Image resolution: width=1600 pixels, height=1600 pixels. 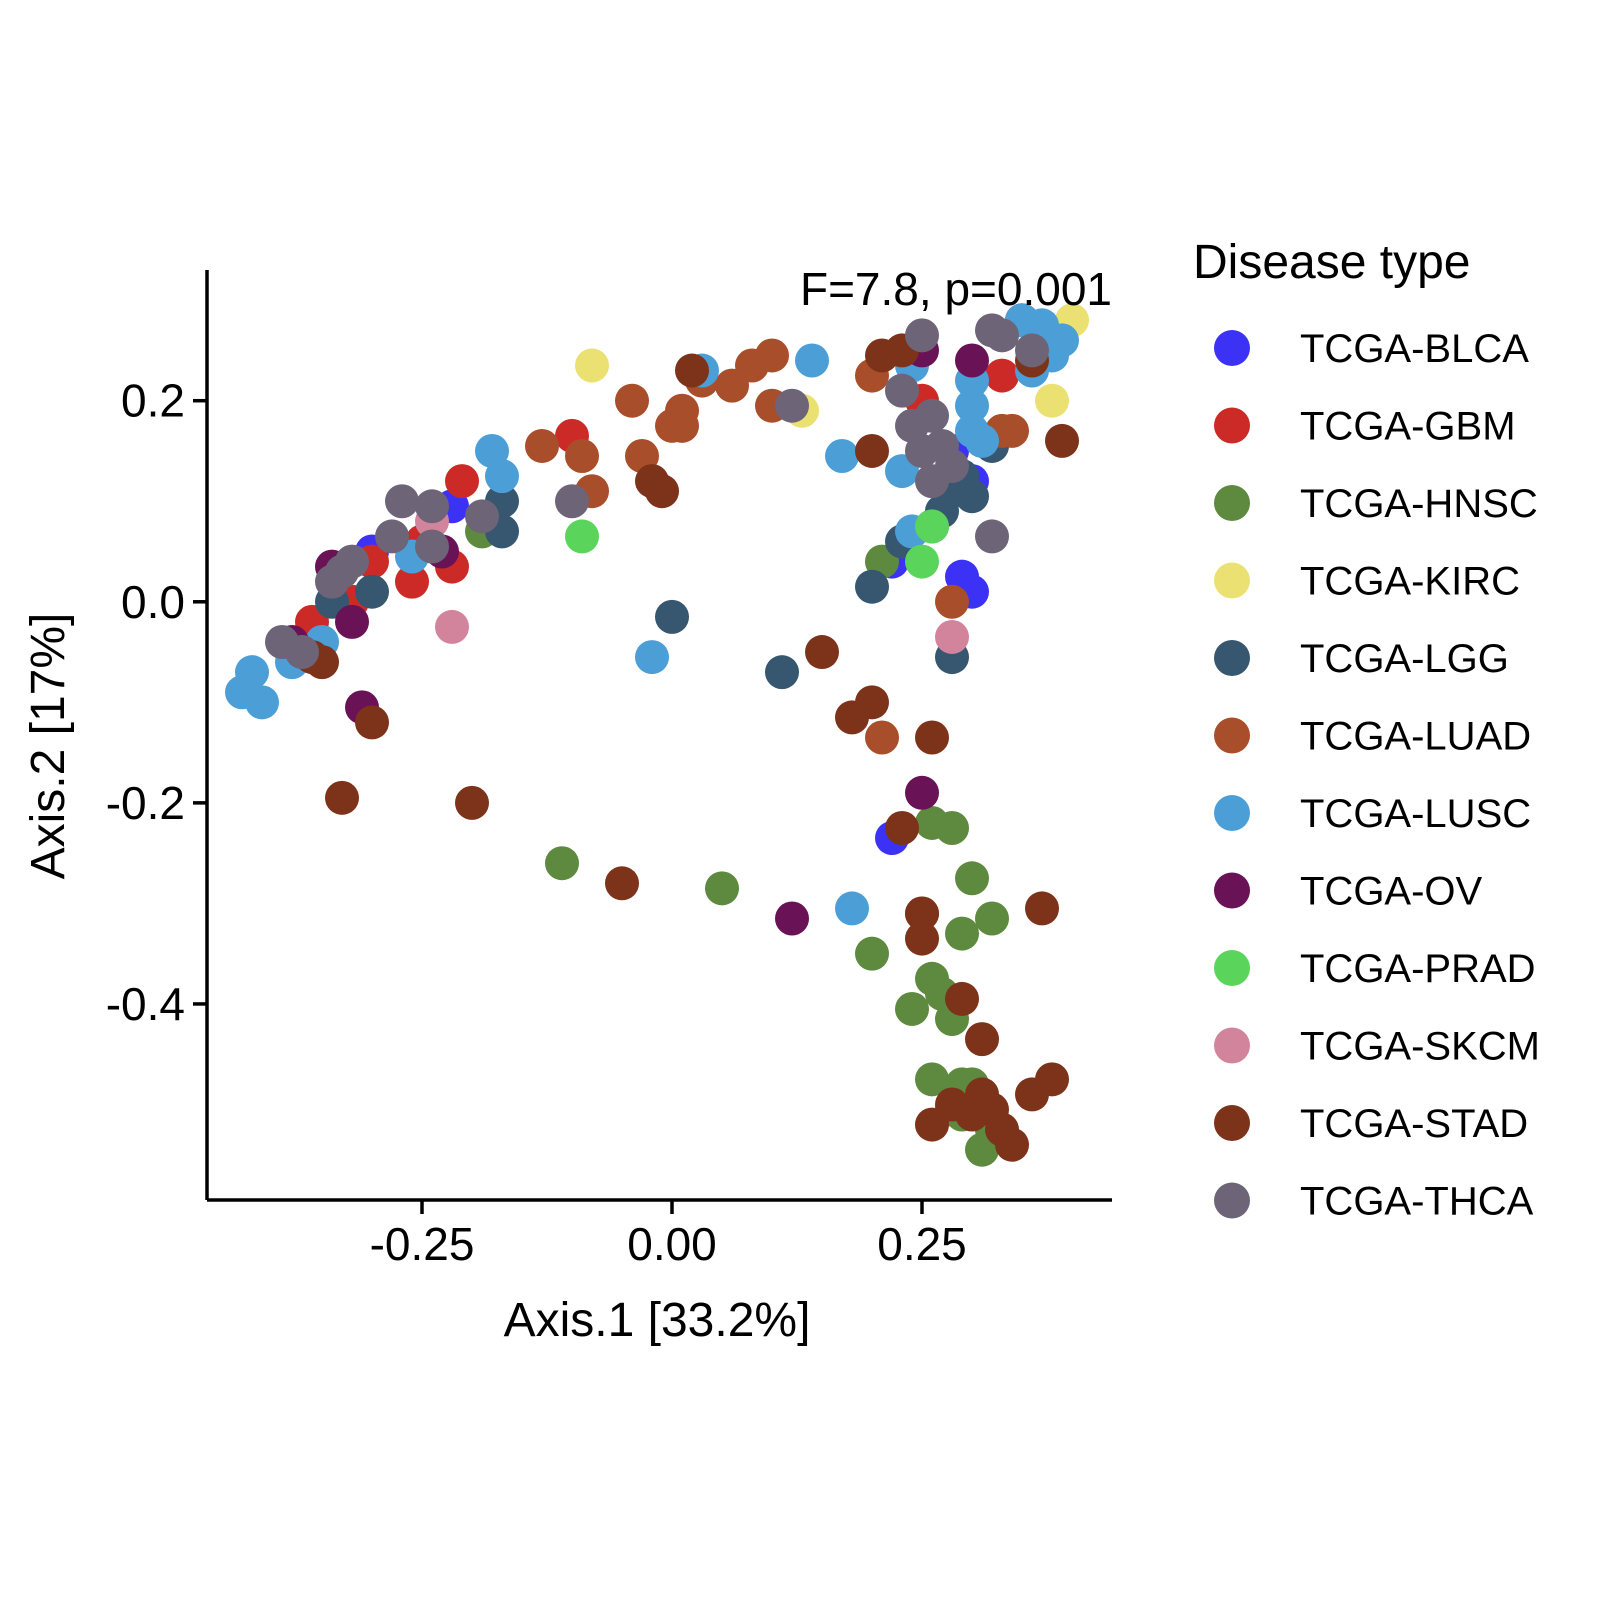 What do you see at coordinates (1232, 968) in the screenshot?
I see `legend-key-tcga-prad` at bounding box center [1232, 968].